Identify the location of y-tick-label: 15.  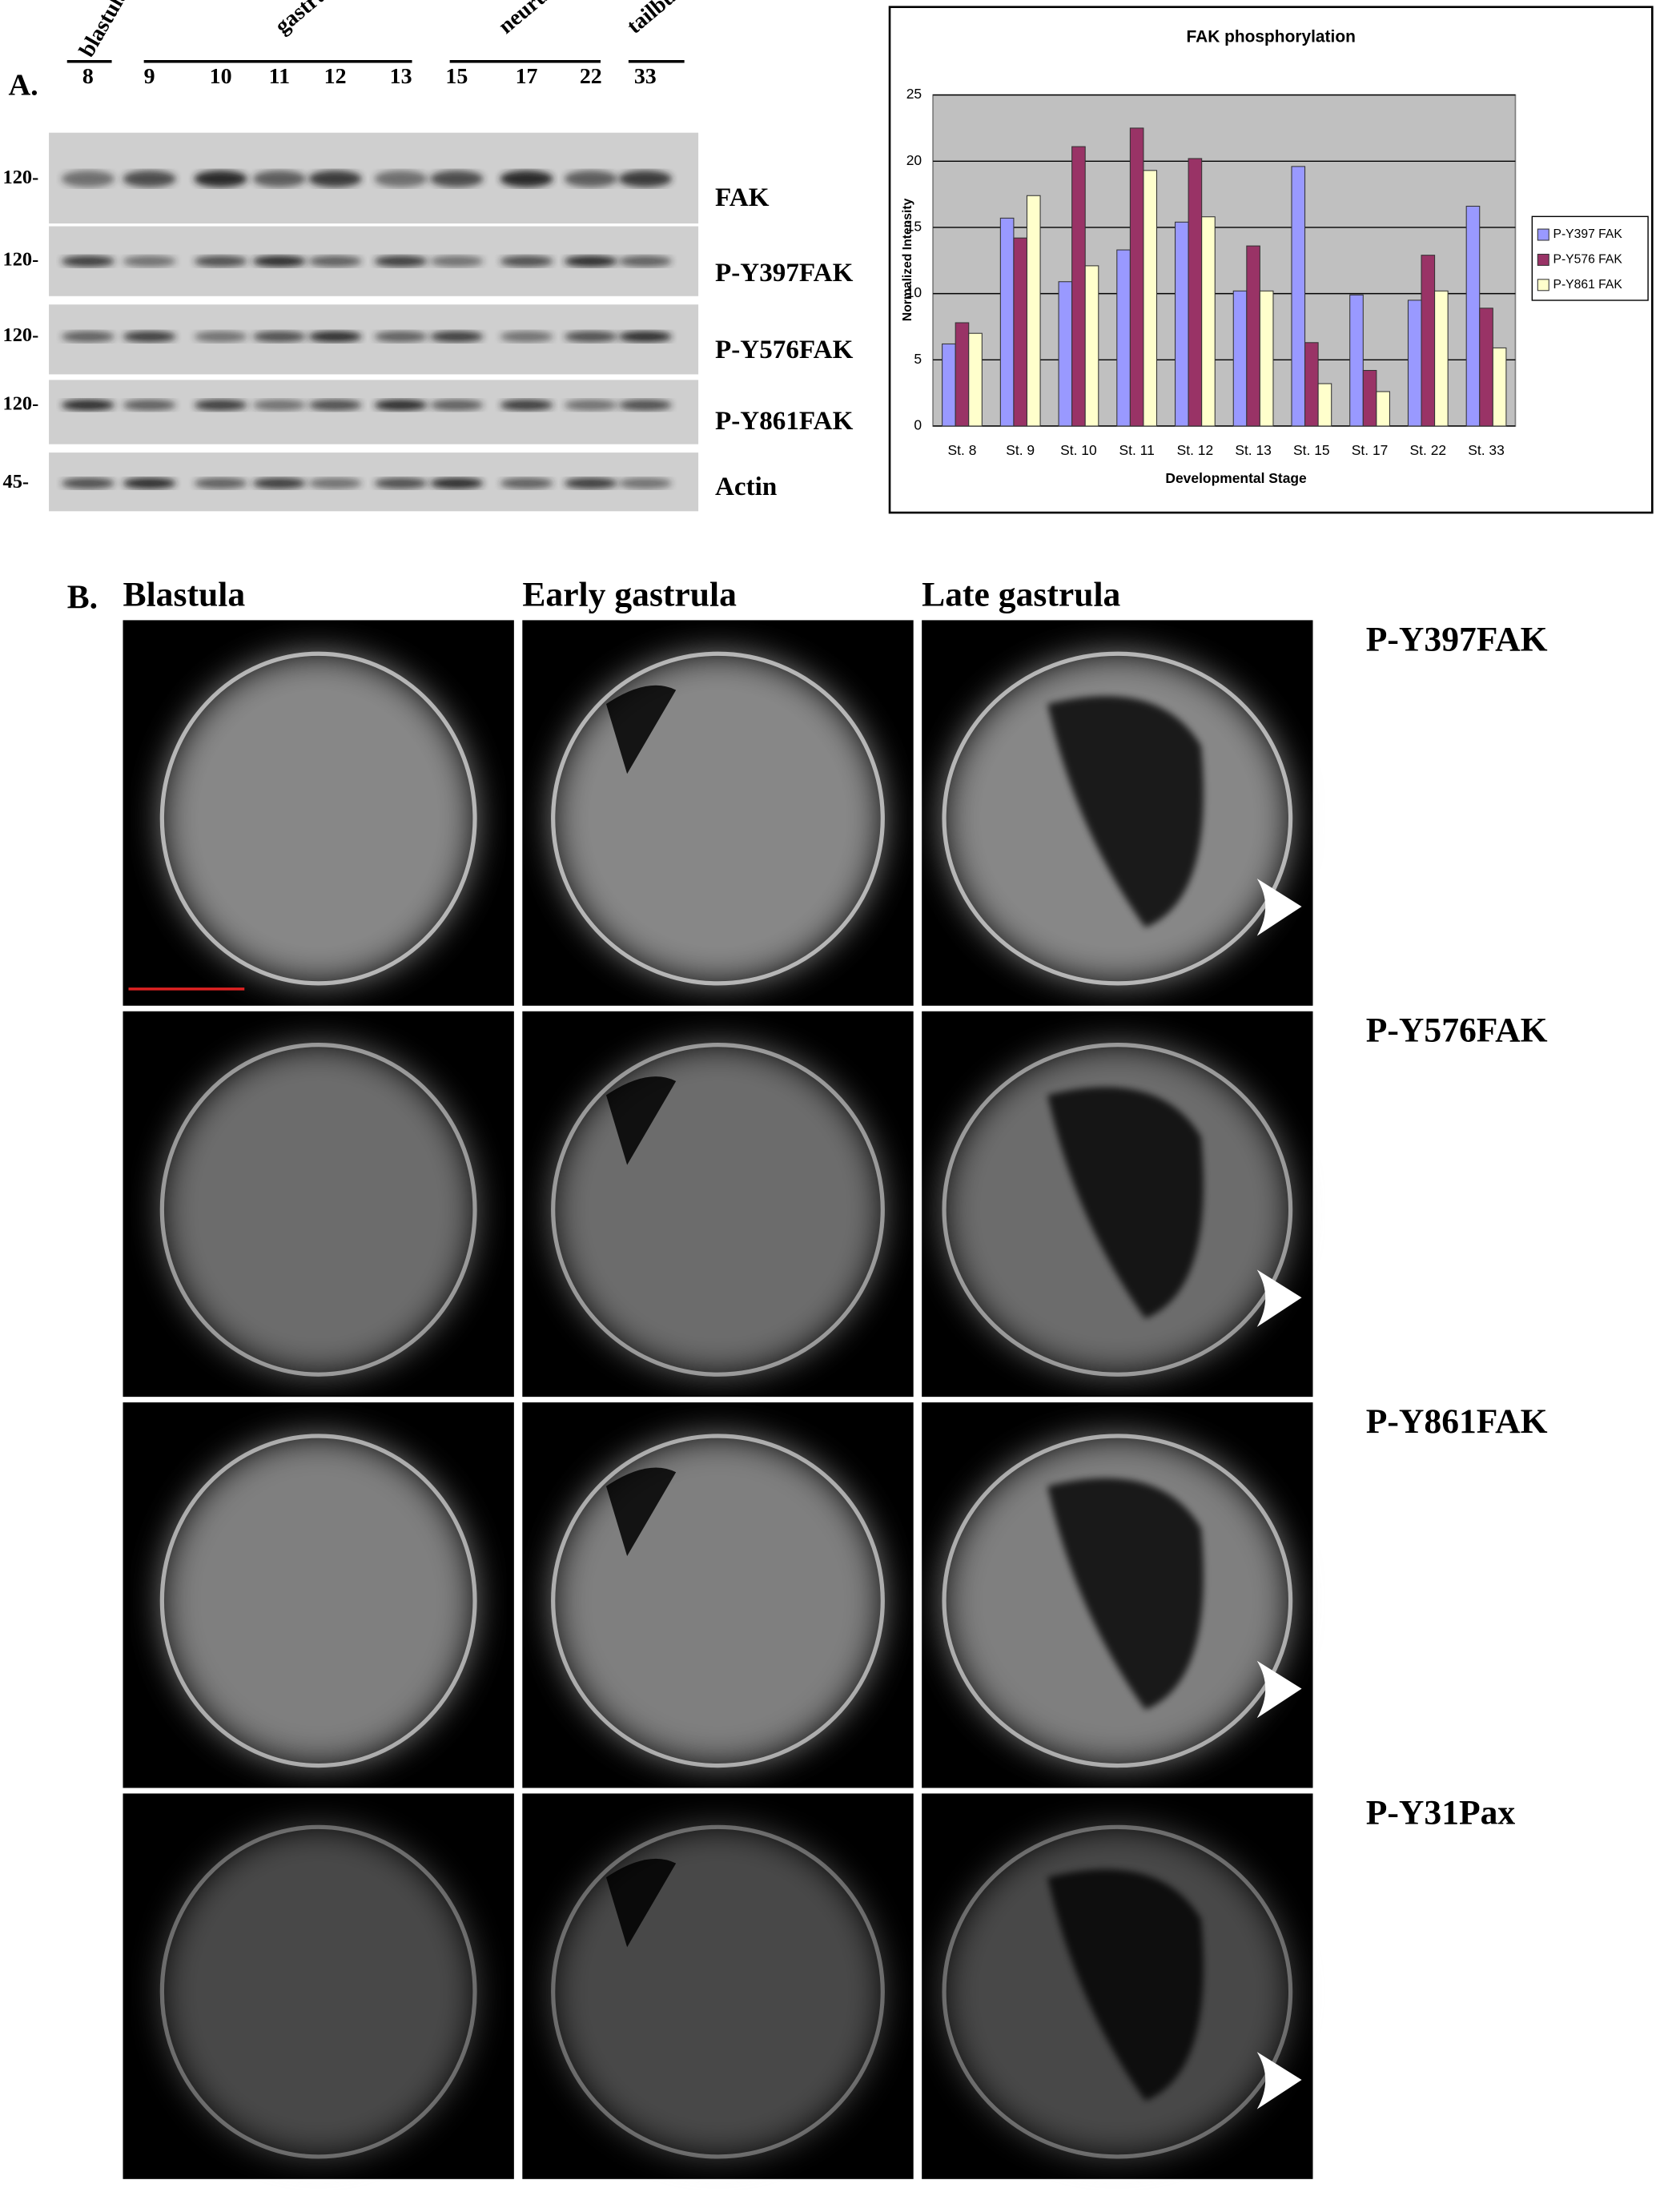
(914, 227).